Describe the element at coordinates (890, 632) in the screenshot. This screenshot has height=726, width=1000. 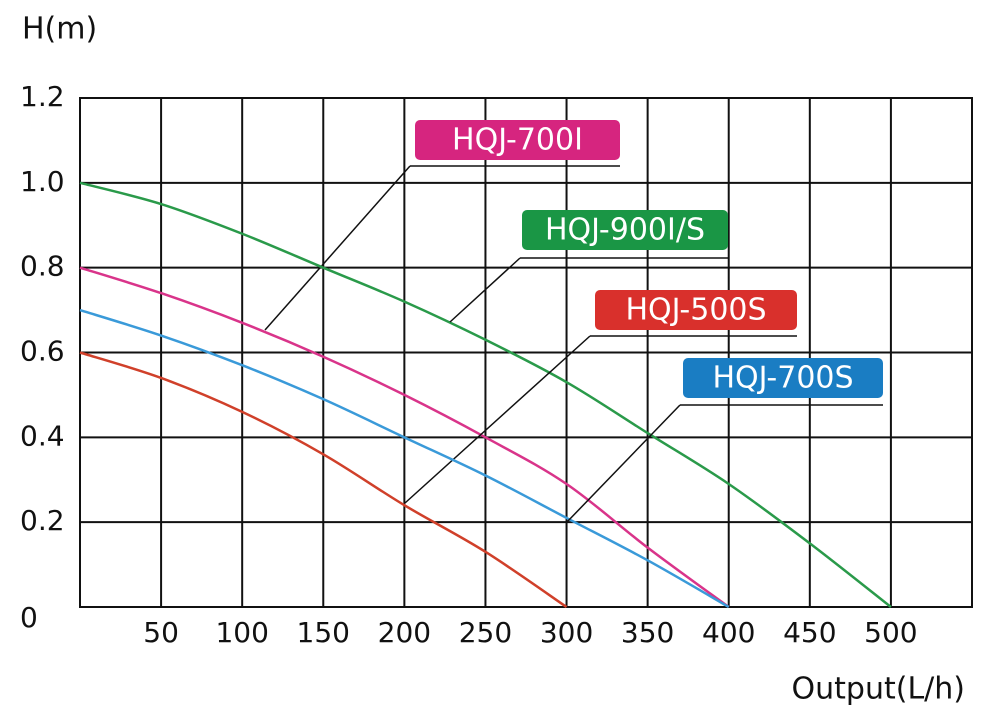
I see `x-tick-label: 500` at that location.